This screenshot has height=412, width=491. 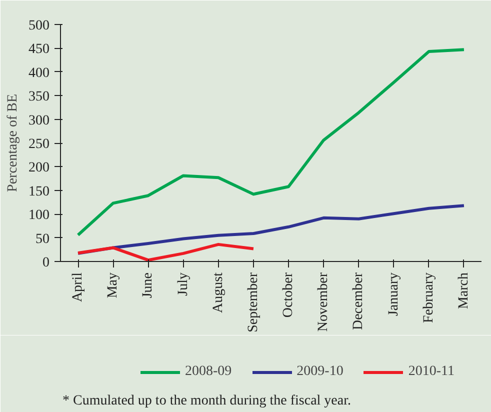 What do you see at coordinates (113, 285) in the screenshot?
I see `x-tick-label: May` at bounding box center [113, 285].